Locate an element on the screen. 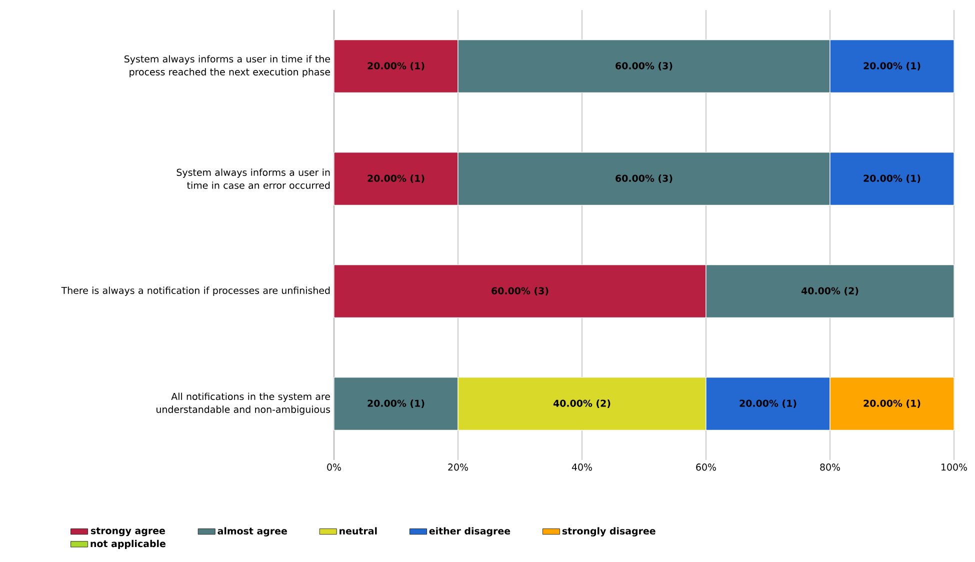 This screenshot has width=975, height=562. legend-label: either disagree is located at coordinates (469, 531).